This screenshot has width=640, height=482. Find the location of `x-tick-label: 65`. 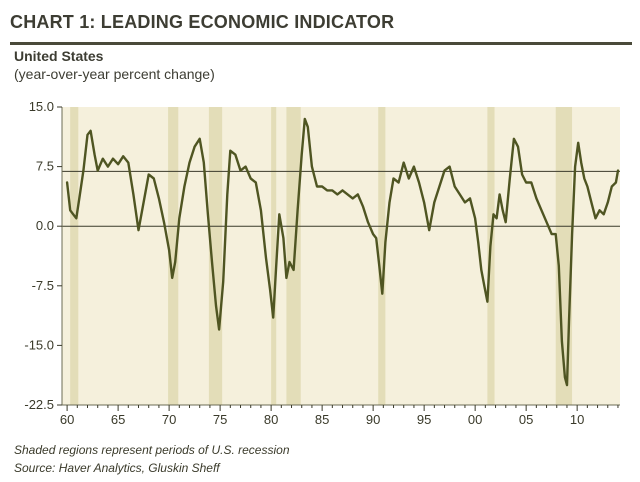

x-tick-label: 65 is located at coordinates (118, 419).